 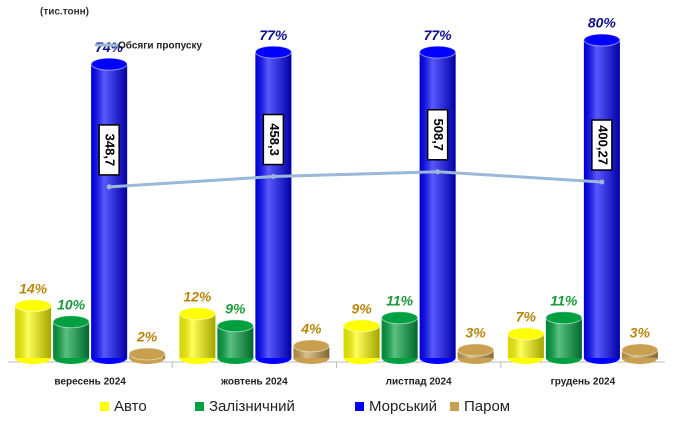 I want to click on data-label: 7%, so click(x=526, y=317).